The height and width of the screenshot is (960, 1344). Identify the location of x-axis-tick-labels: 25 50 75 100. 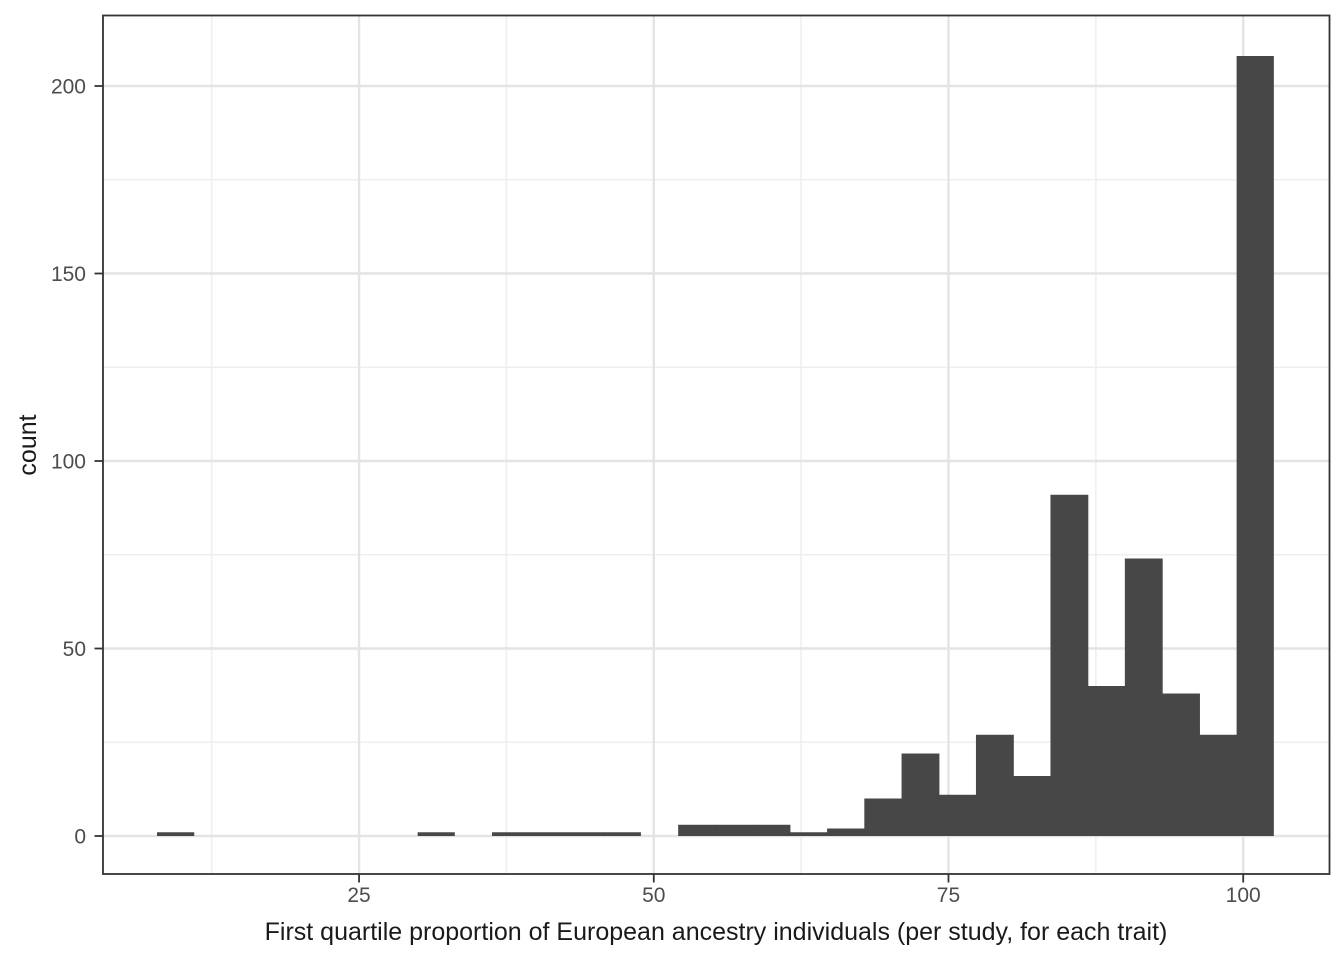
(803, 895).